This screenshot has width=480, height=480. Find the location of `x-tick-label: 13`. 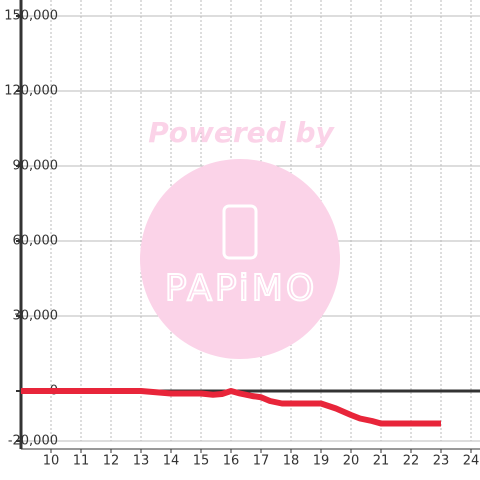

x-tick-label: 13 is located at coordinates (141, 461).